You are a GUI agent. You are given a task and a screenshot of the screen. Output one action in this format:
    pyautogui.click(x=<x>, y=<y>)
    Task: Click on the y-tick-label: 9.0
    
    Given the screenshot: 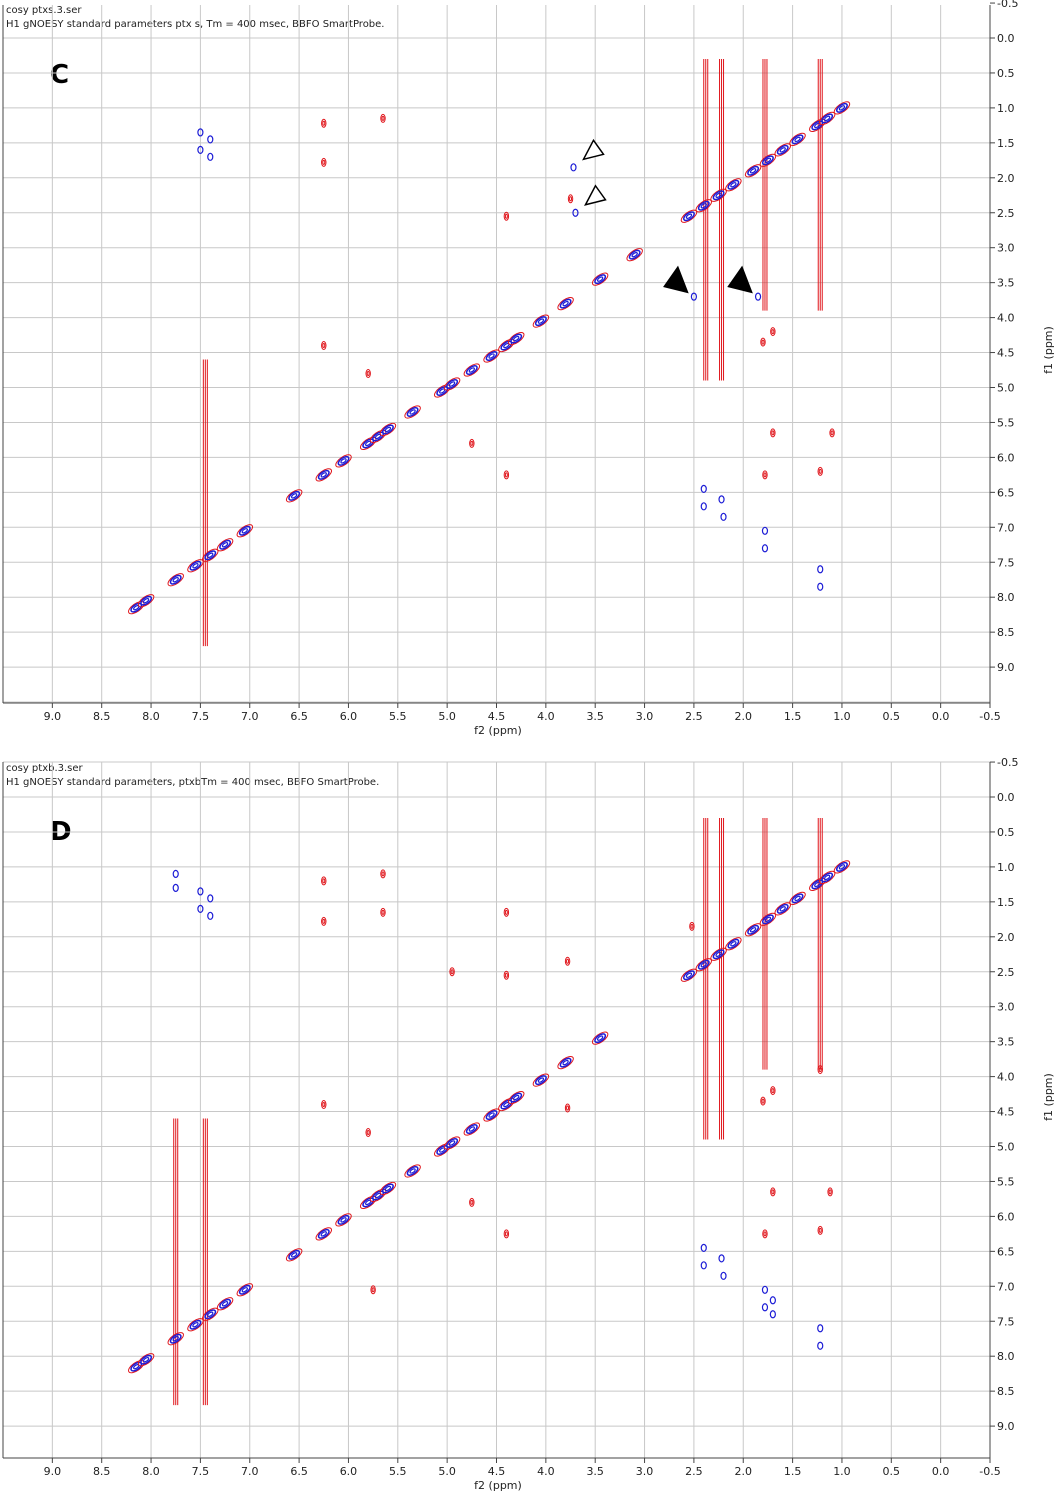 What is the action you would take?
    pyautogui.click(x=1006, y=1426)
    